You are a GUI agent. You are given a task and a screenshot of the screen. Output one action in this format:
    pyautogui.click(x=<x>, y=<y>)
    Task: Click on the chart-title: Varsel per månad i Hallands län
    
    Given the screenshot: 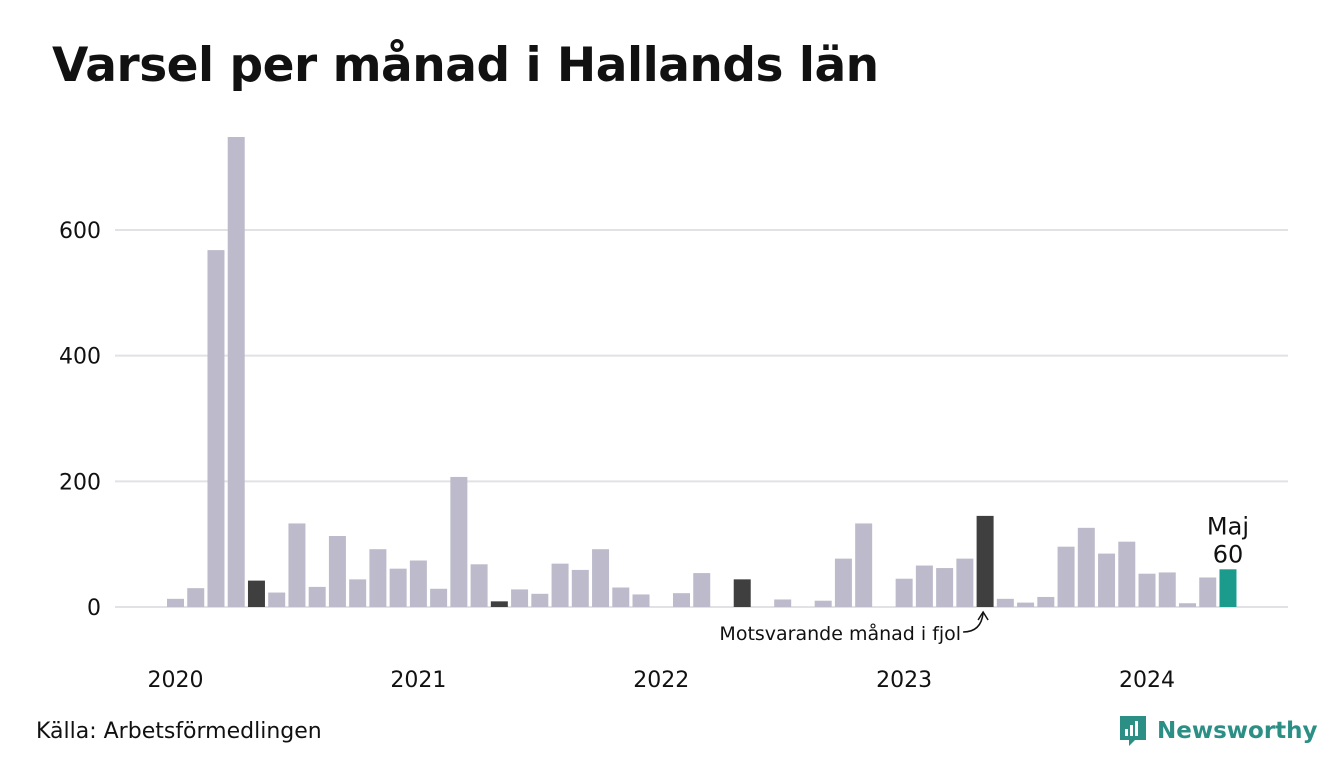 What is the action you would take?
    pyautogui.click(x=465, y=65)
    